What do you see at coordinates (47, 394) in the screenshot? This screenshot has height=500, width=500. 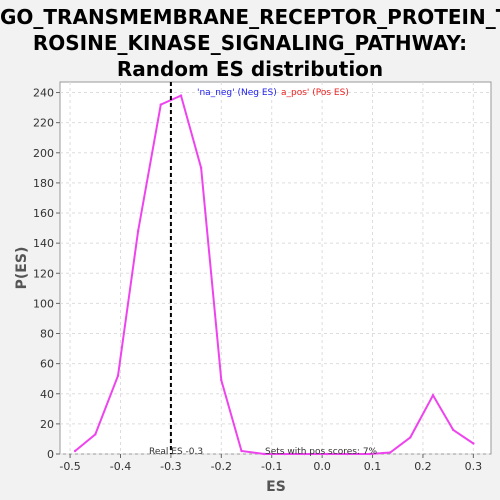 I see `y-tick-label: 40` at bounding box center [47, 394].